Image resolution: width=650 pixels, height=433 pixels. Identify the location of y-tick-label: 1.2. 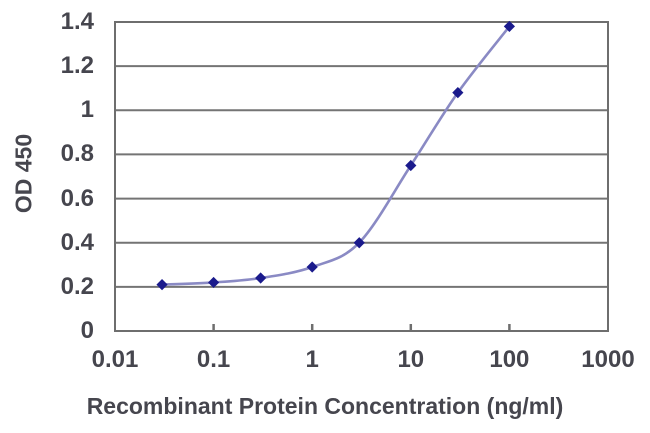
(77, 66).